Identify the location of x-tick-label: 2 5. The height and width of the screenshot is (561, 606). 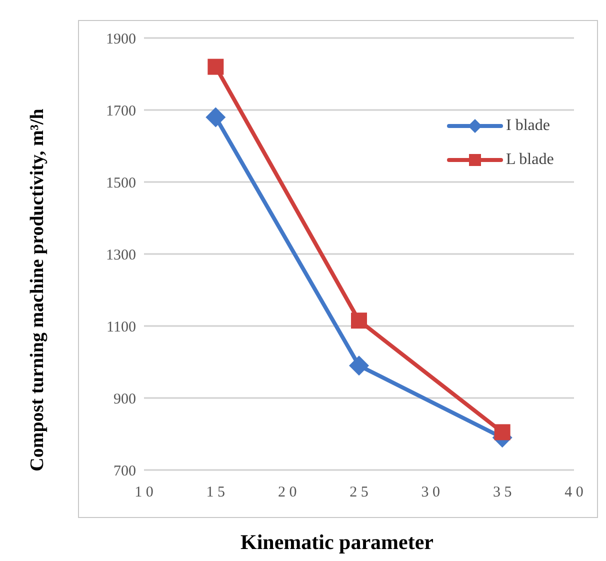
(359, 492).